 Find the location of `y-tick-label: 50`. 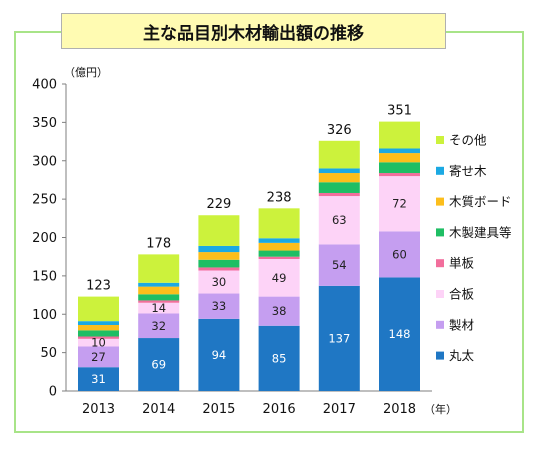

y-tick-label: 50 is located at coordinates (48, 353).